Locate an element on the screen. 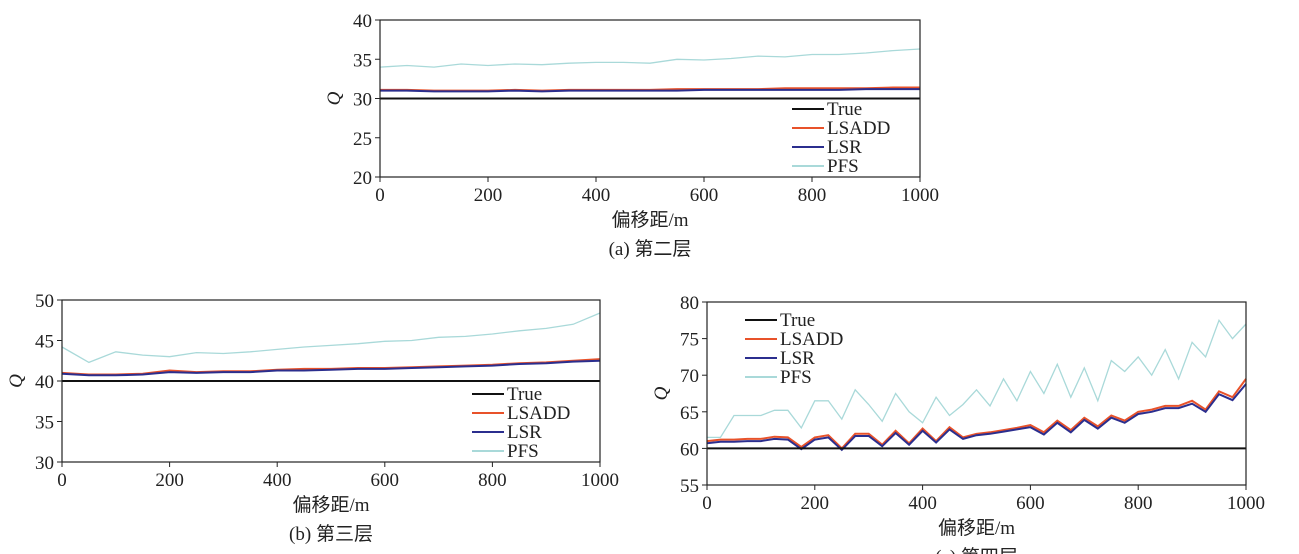 This screenshot has height=554, width=1299. y-tick-label: 60 is located at coordinates (689, 449).